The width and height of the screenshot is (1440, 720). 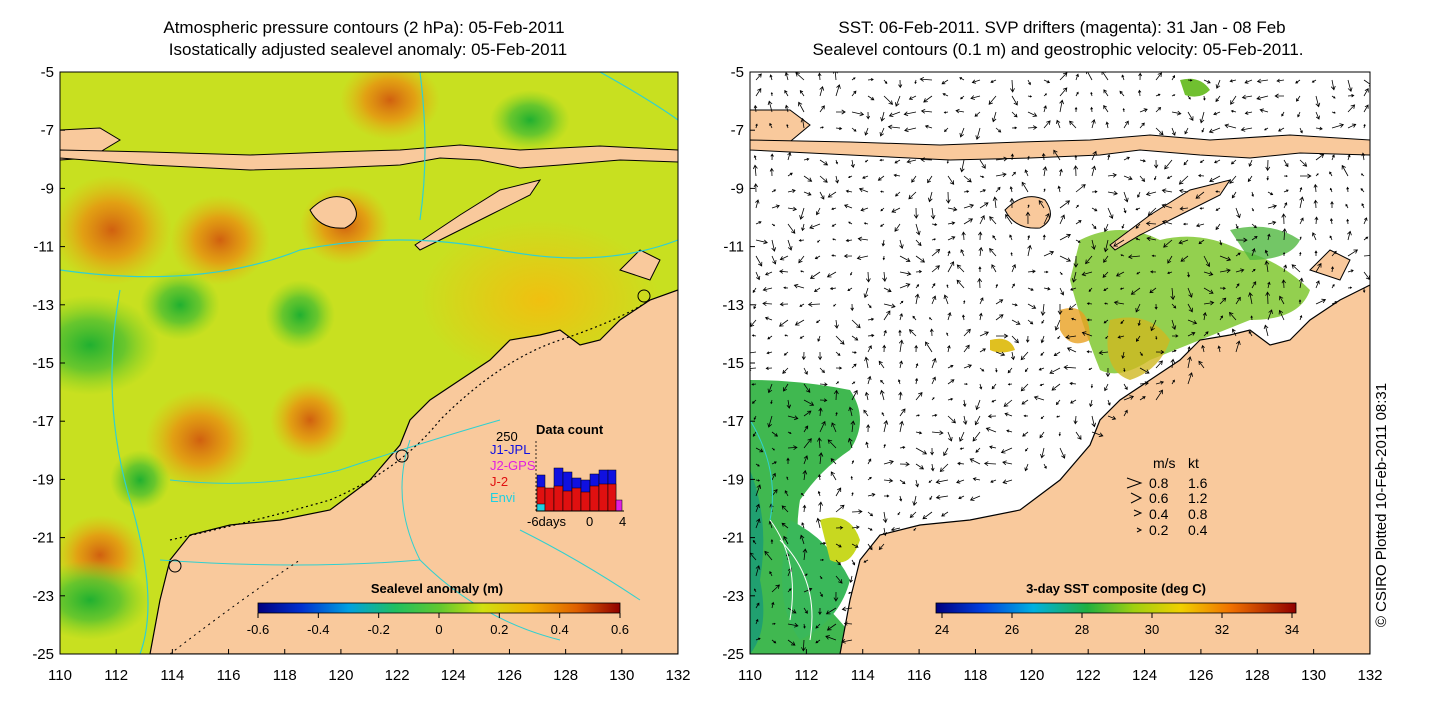 I want to click on mission-j-2: J-2, so click(x=499, y=481).